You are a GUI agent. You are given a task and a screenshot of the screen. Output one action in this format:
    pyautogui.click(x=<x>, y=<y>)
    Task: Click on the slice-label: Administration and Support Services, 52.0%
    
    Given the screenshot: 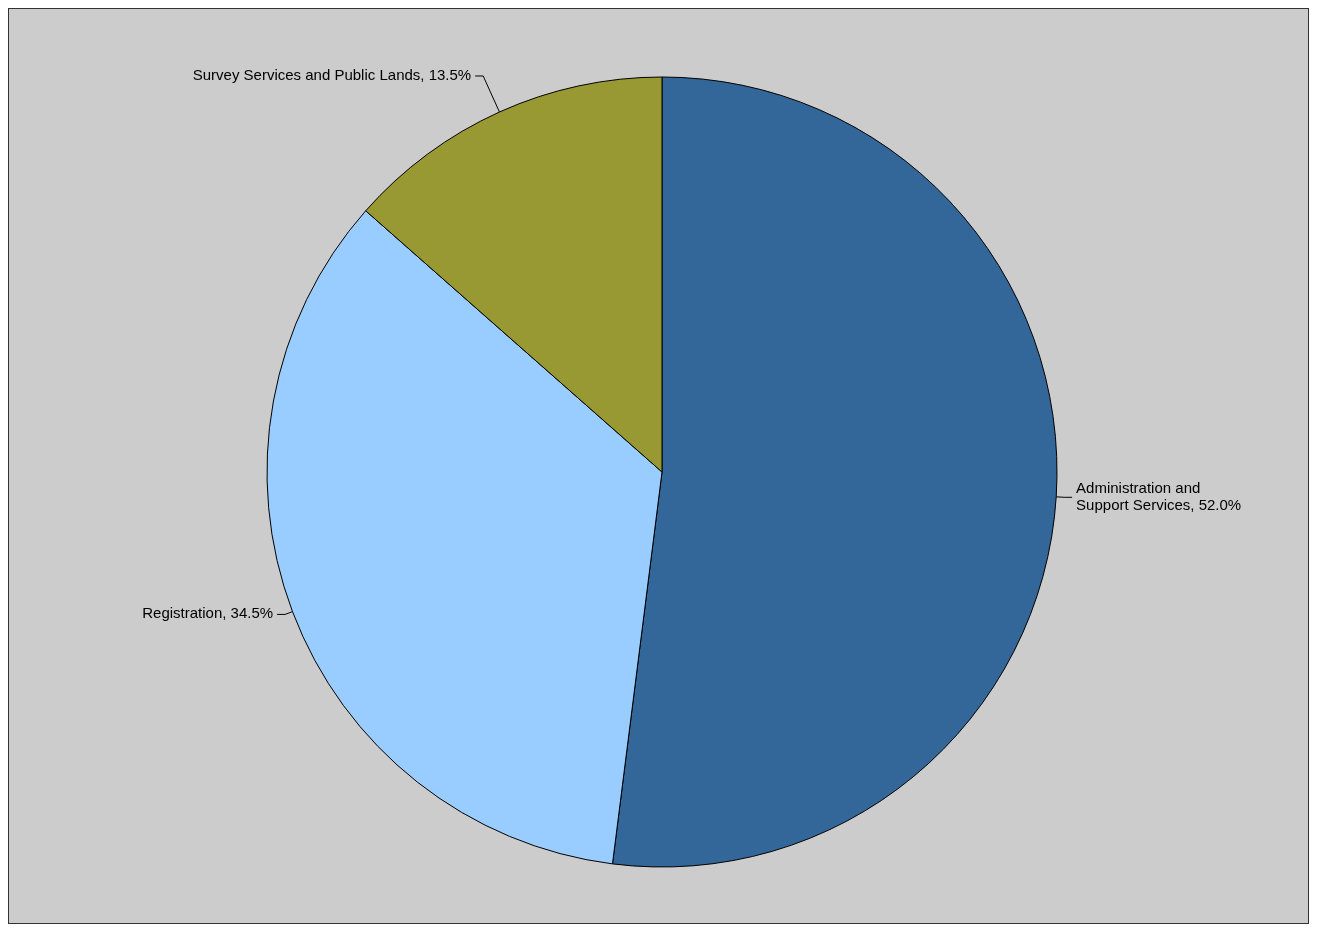 What is the action you would take?
    pyautogui.click(x=1159, y=495)
    